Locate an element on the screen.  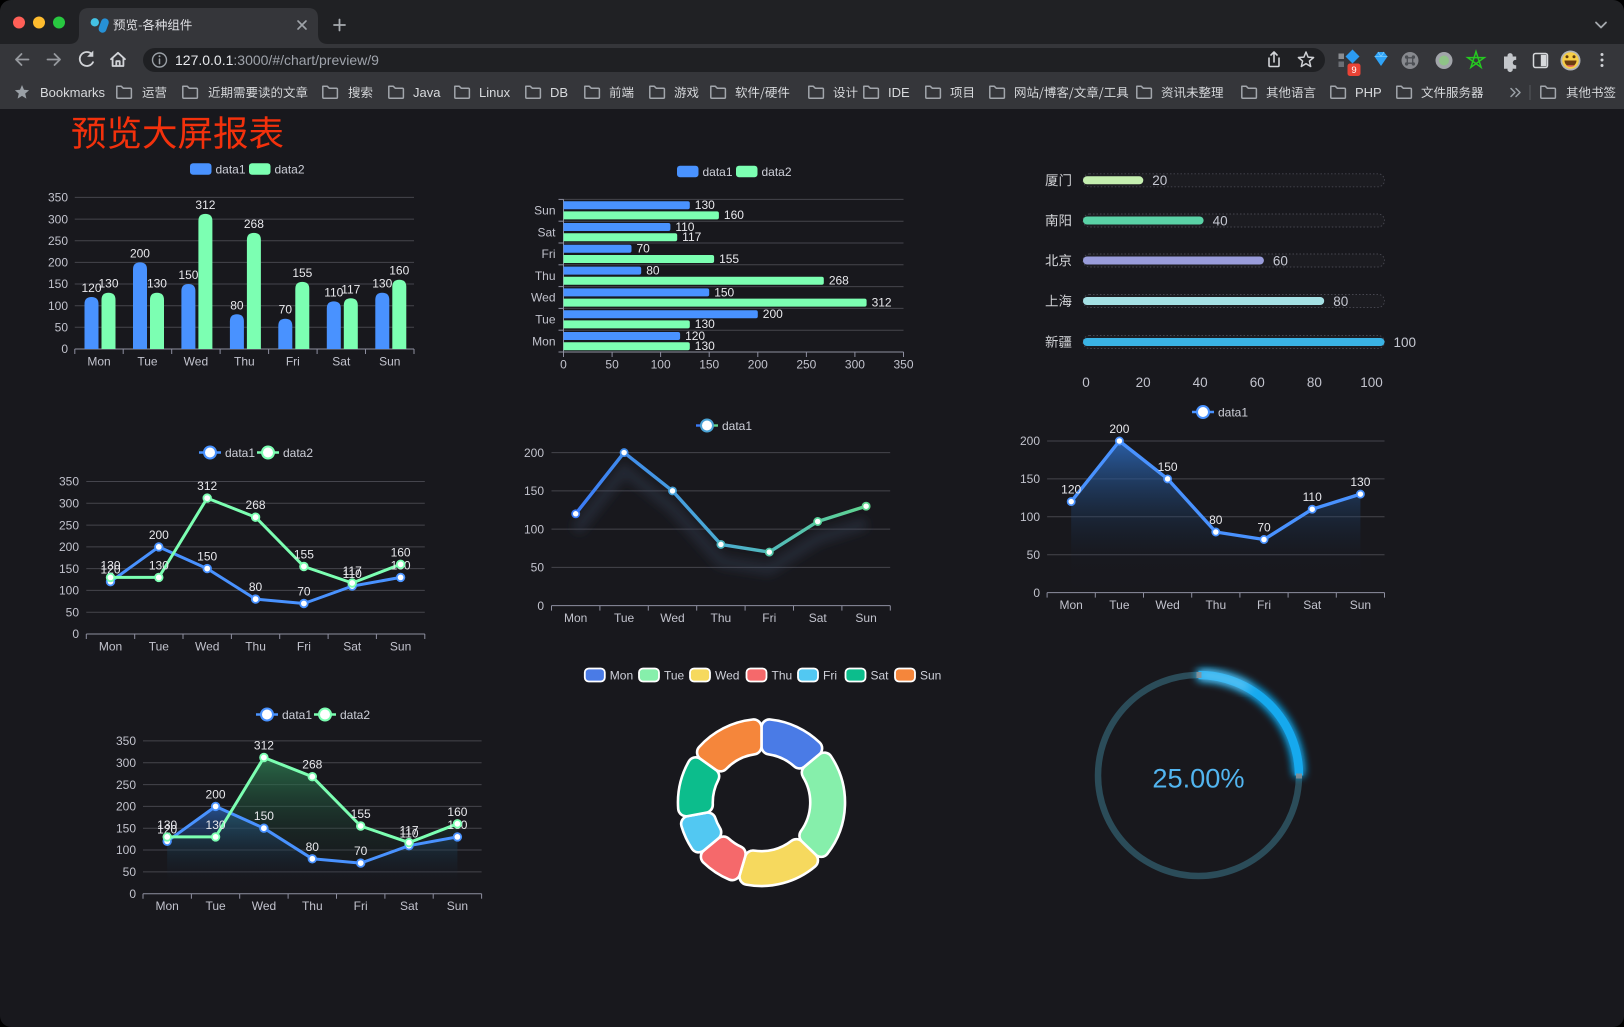
svg-text: Bookmarks is located at coordinates (73, 92).